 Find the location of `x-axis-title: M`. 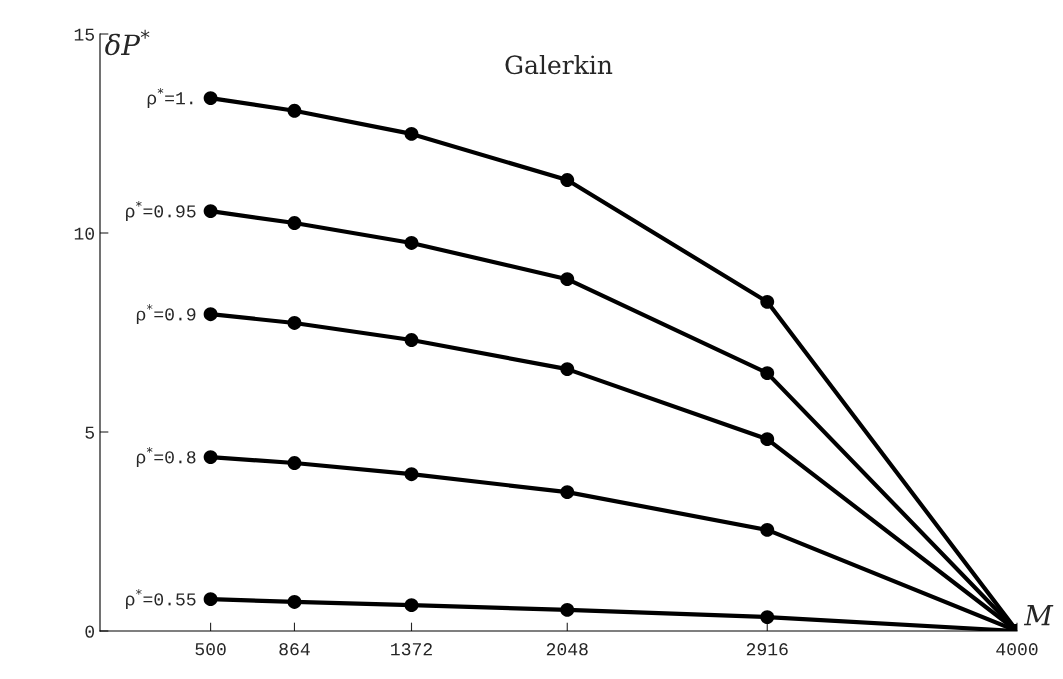

x-axis-title: M is located at coordinates (1038, 615).